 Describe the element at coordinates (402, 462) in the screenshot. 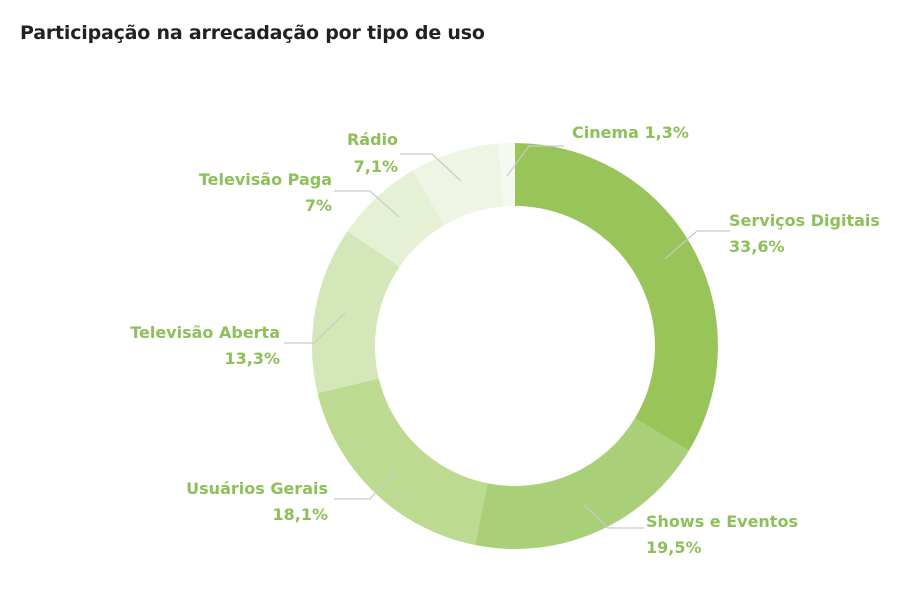

I see `slice-usuarios-gerais` at that location.